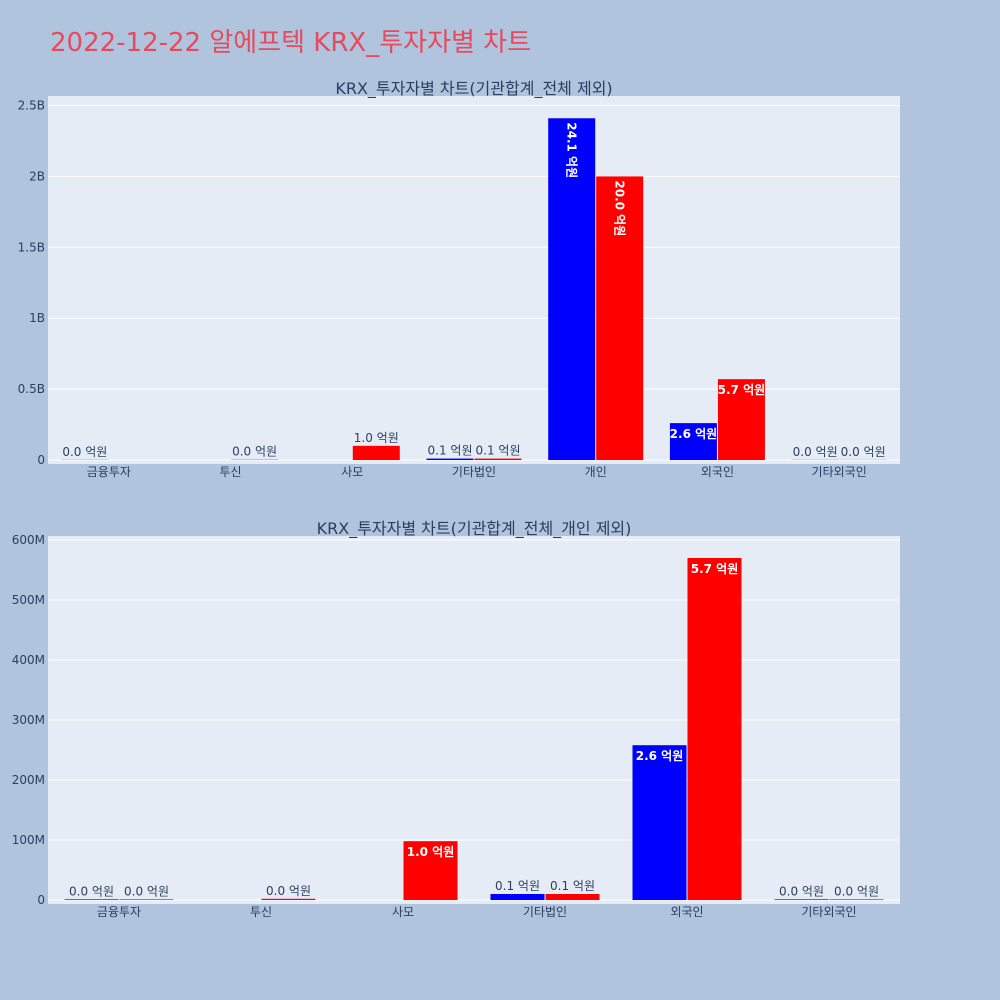 The height and width of the screenshot is (1000, 1000). I want to click on y-tick-label: 500M, so click(28, 600).